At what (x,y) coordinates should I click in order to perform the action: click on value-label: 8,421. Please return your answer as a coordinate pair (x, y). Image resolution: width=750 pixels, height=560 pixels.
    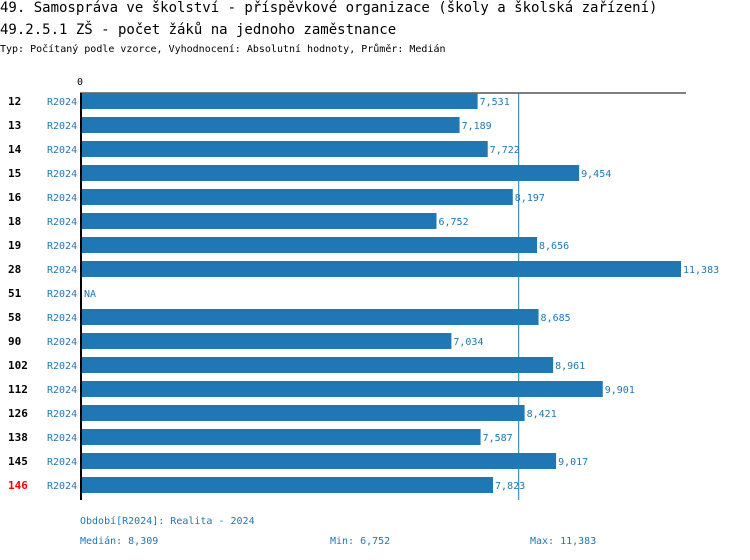
    Looking at the image, I should click on (542, 414).